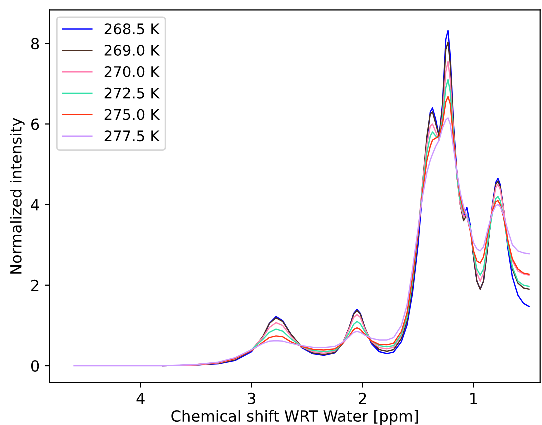 The height and width of the screenshot is (425, 542). I want to click on y-axis-title: Normalized intensity, so click(17, 196).